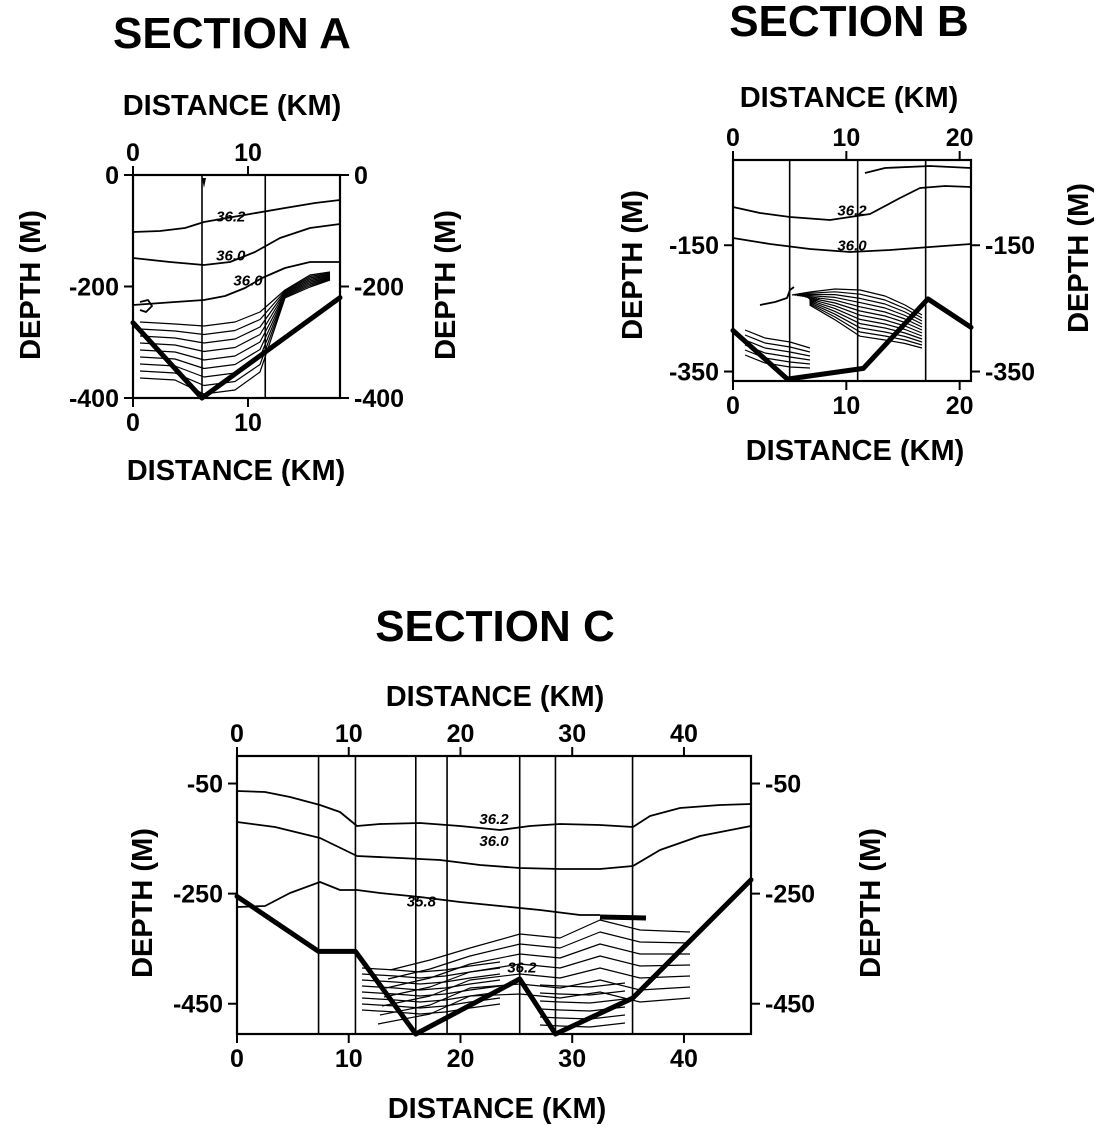  What do you see at coordinates (349, 734) in the screenshot?
I see `section-c-top-tick-label: 10` at bounding box center [349, 734].